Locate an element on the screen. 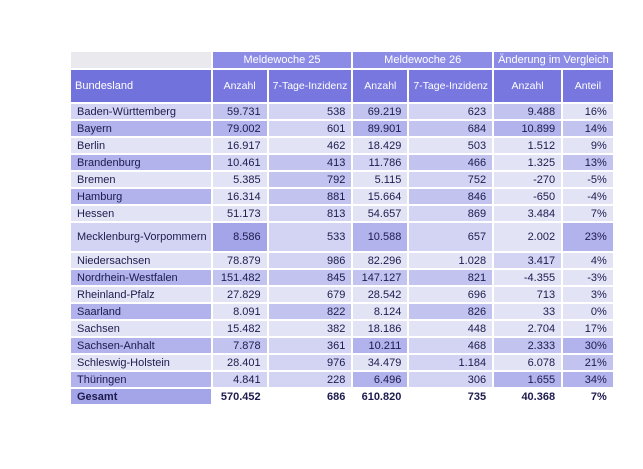 The width and height of the screenshot is (643, 469). change-anteil-cell: 16% is located at coordinates (588, 111).